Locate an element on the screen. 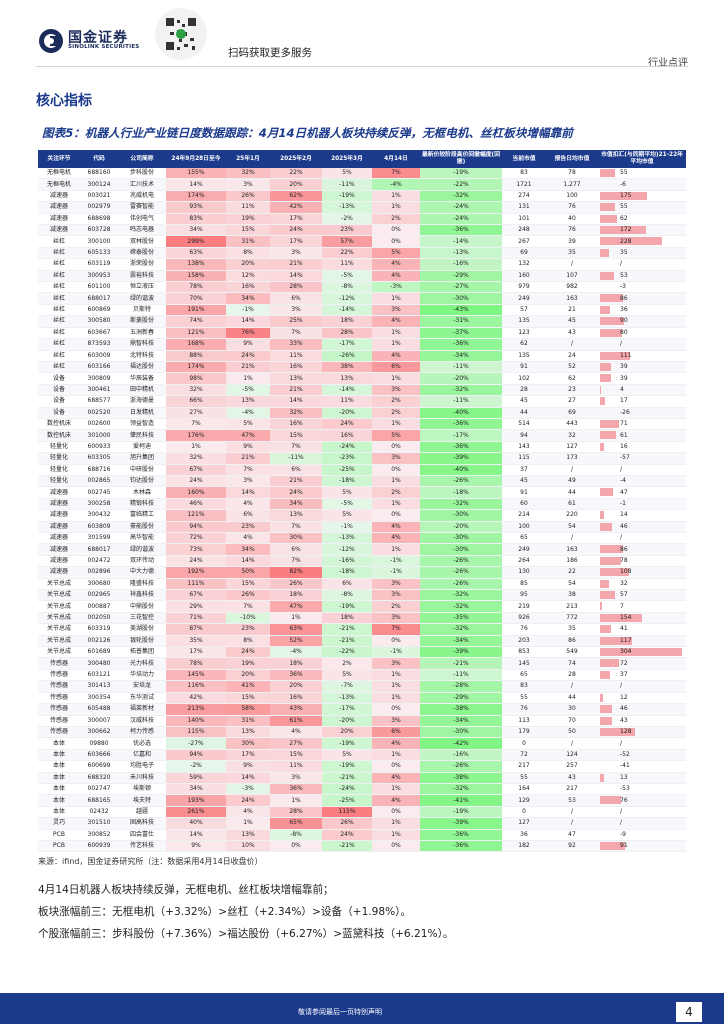  cell-value: -6 is located at coordinates (623, 184).